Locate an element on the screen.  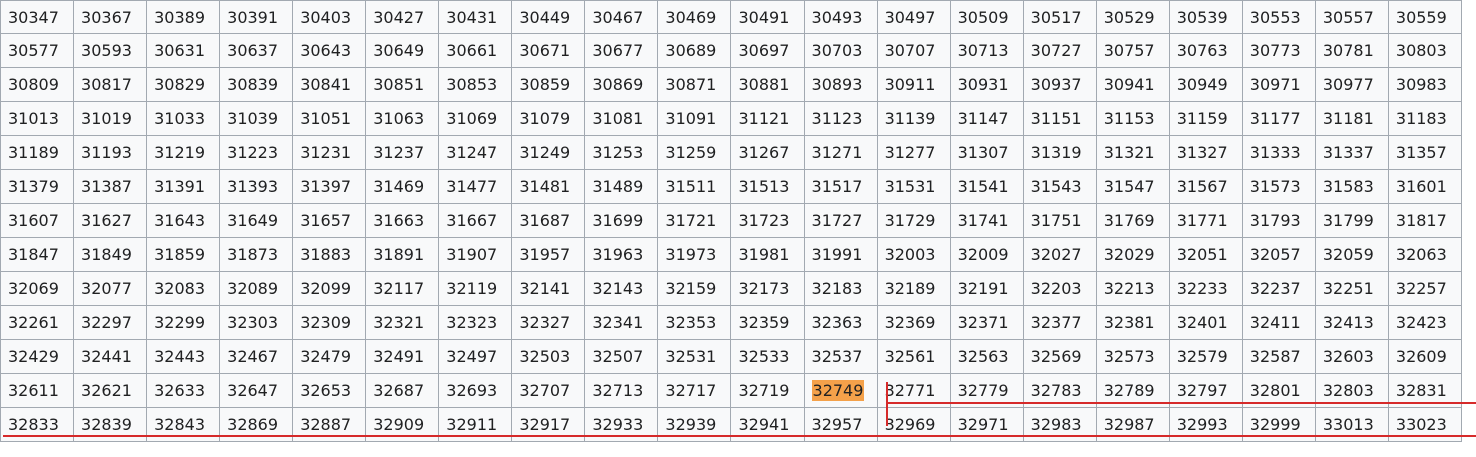
cell-number: 31469 is located at coordinates (399, 186).